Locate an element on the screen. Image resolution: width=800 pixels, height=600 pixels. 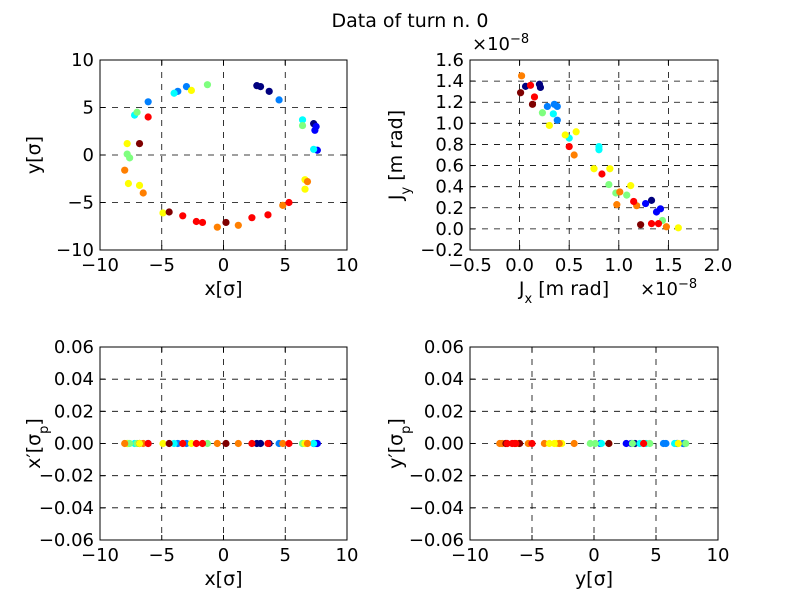
y-tick-label: 0.6 is located at coordinates (449, 166).